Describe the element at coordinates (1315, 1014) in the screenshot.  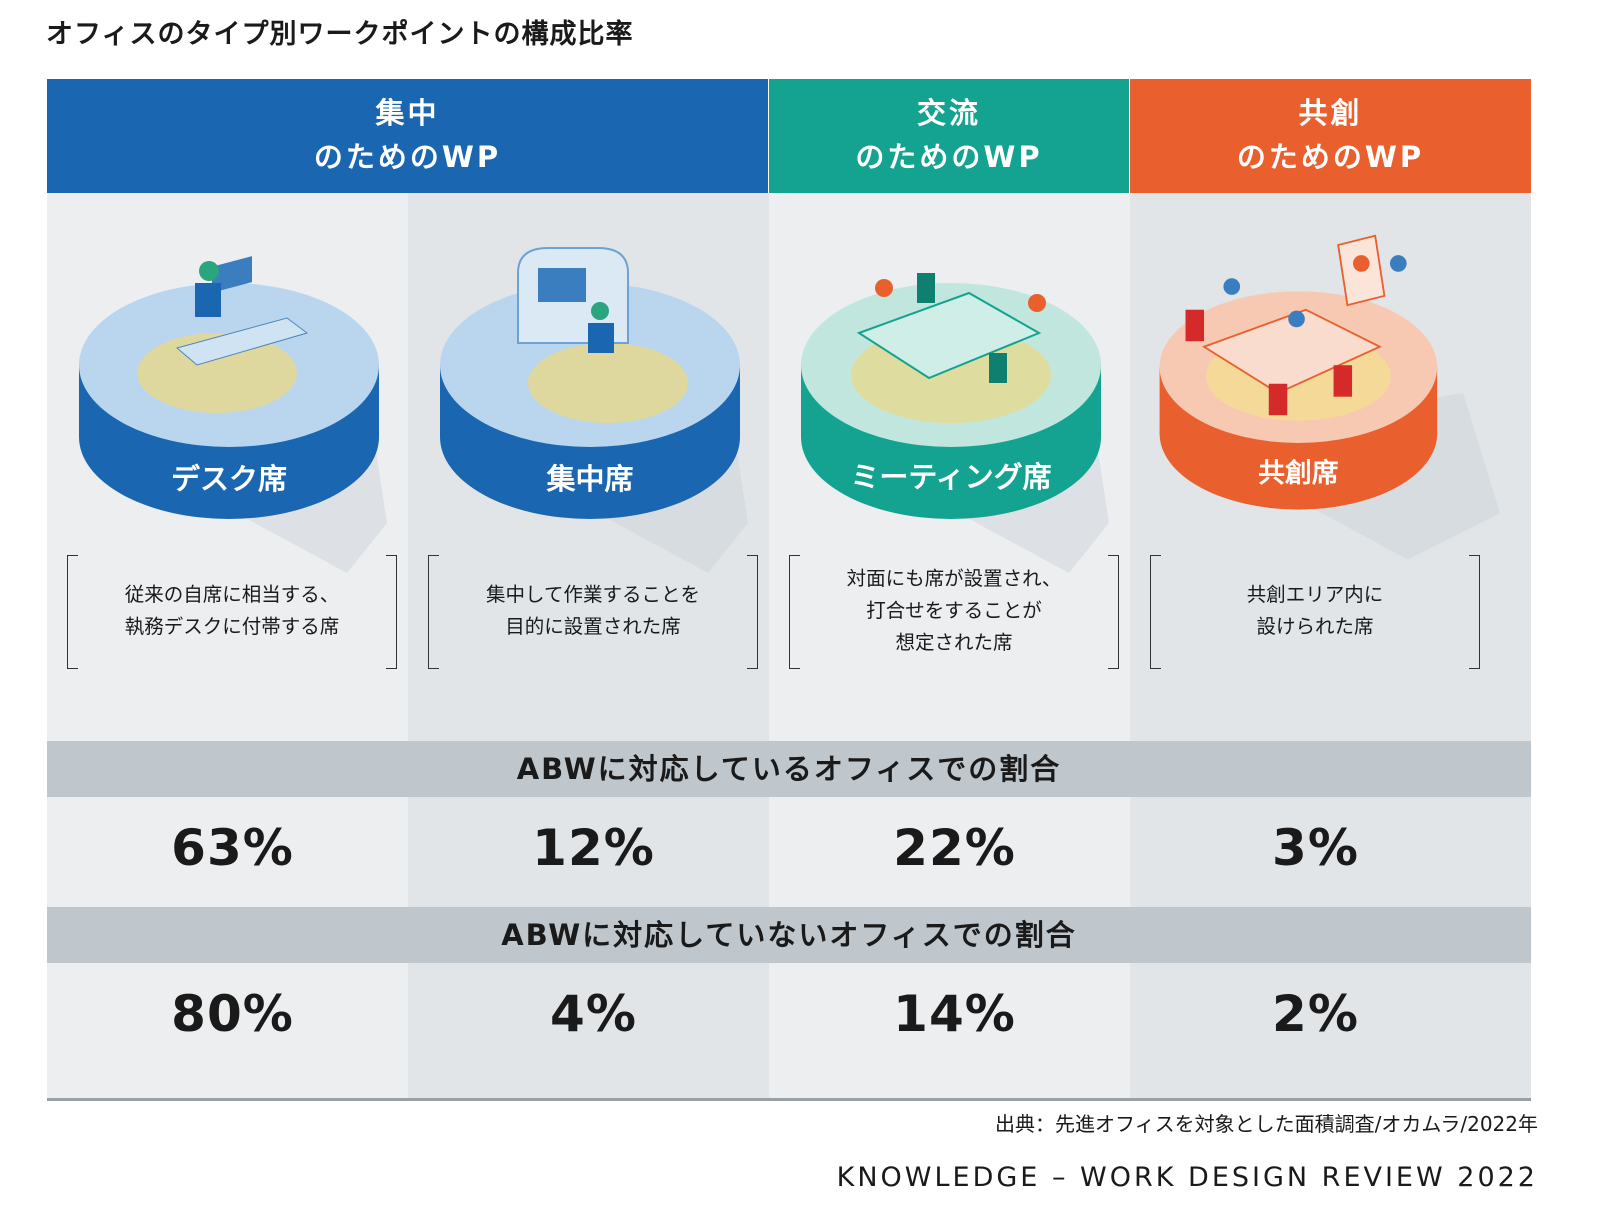
I see `non-abw-cocreation-value: 2%` at that location.